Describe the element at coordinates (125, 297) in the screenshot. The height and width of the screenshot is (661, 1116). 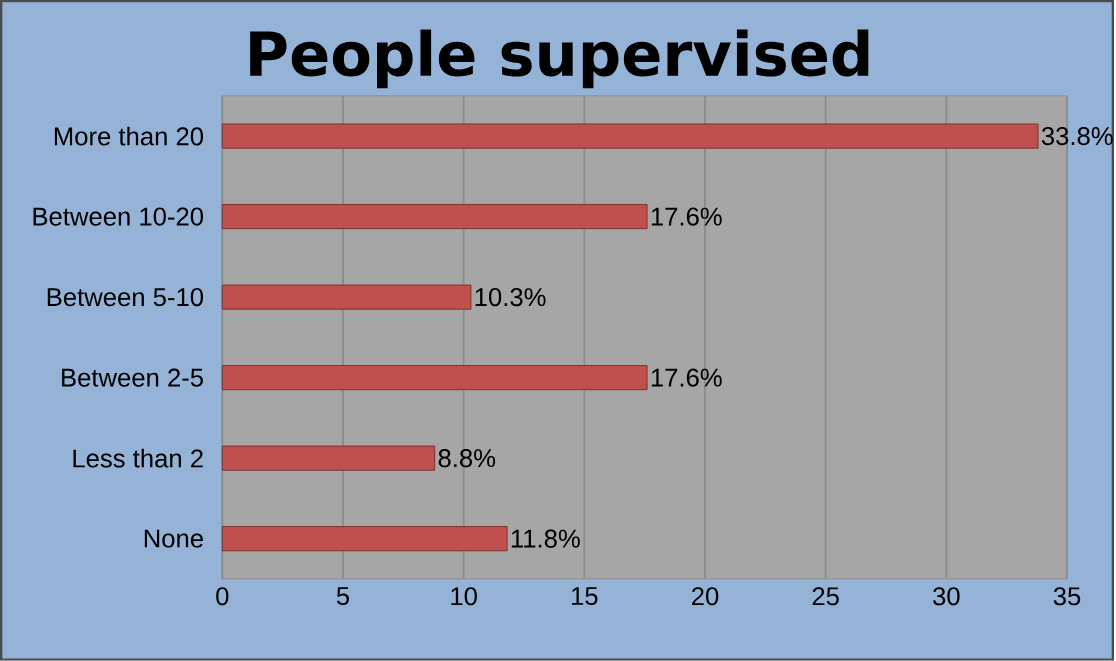
I see `y-tick-label: Between 5-10` at that location.